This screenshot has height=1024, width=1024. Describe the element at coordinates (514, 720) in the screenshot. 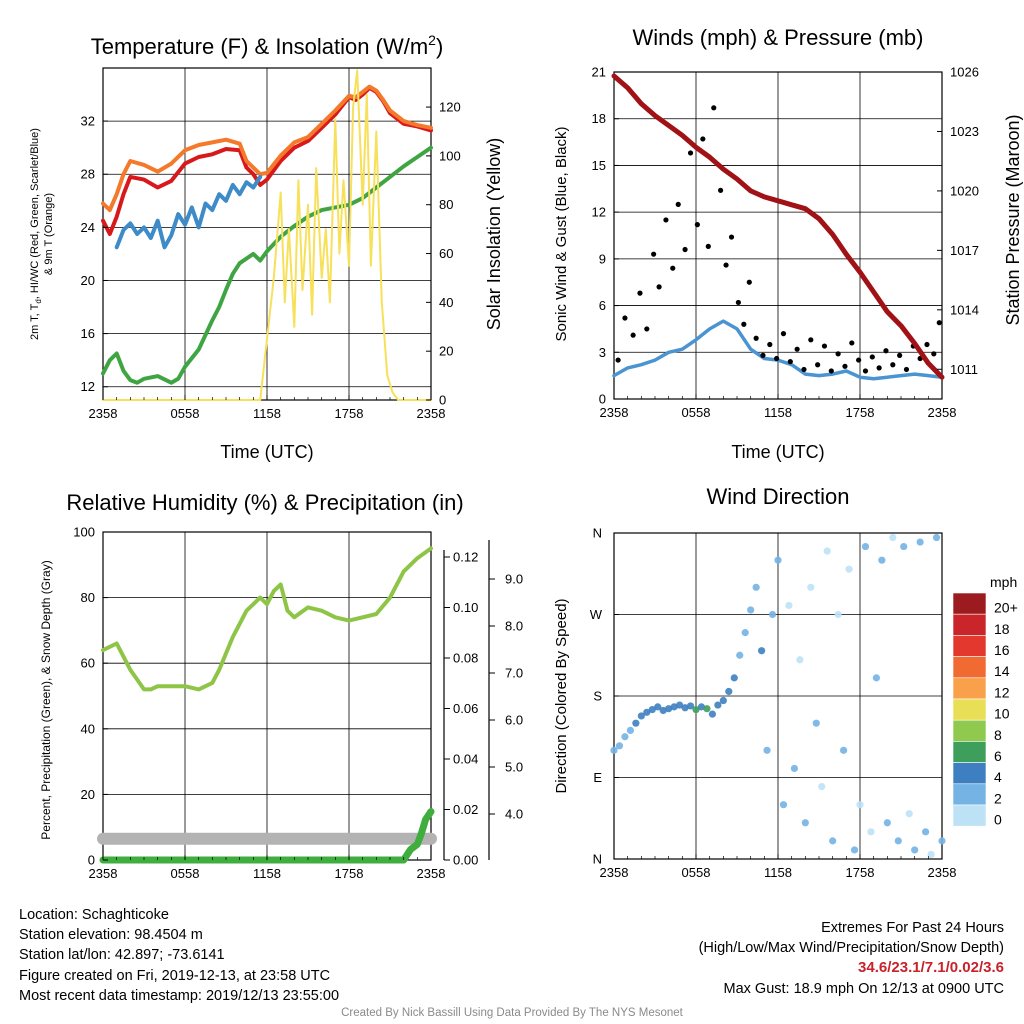

I see `snow-tick-label: 6.0` at that location.